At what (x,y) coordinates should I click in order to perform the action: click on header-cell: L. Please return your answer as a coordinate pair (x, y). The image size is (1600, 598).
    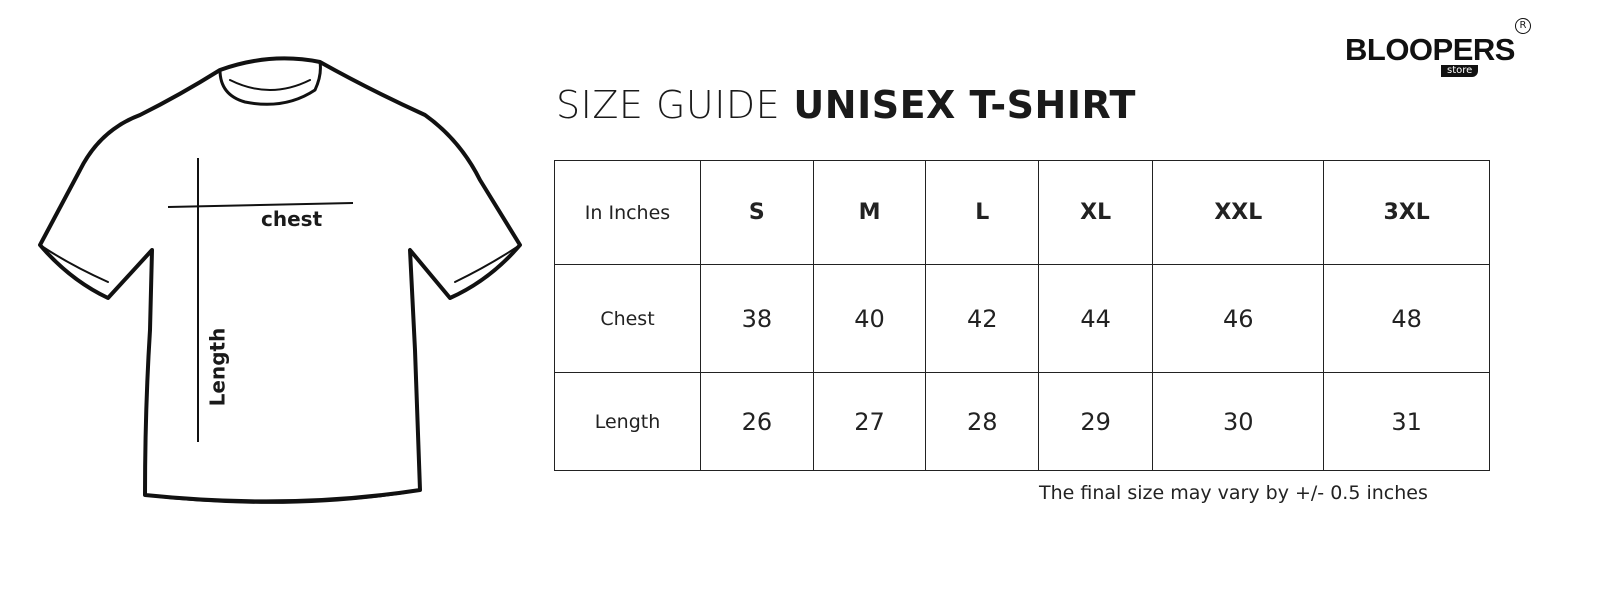
    Looking at the image, I should click on (982, 212).